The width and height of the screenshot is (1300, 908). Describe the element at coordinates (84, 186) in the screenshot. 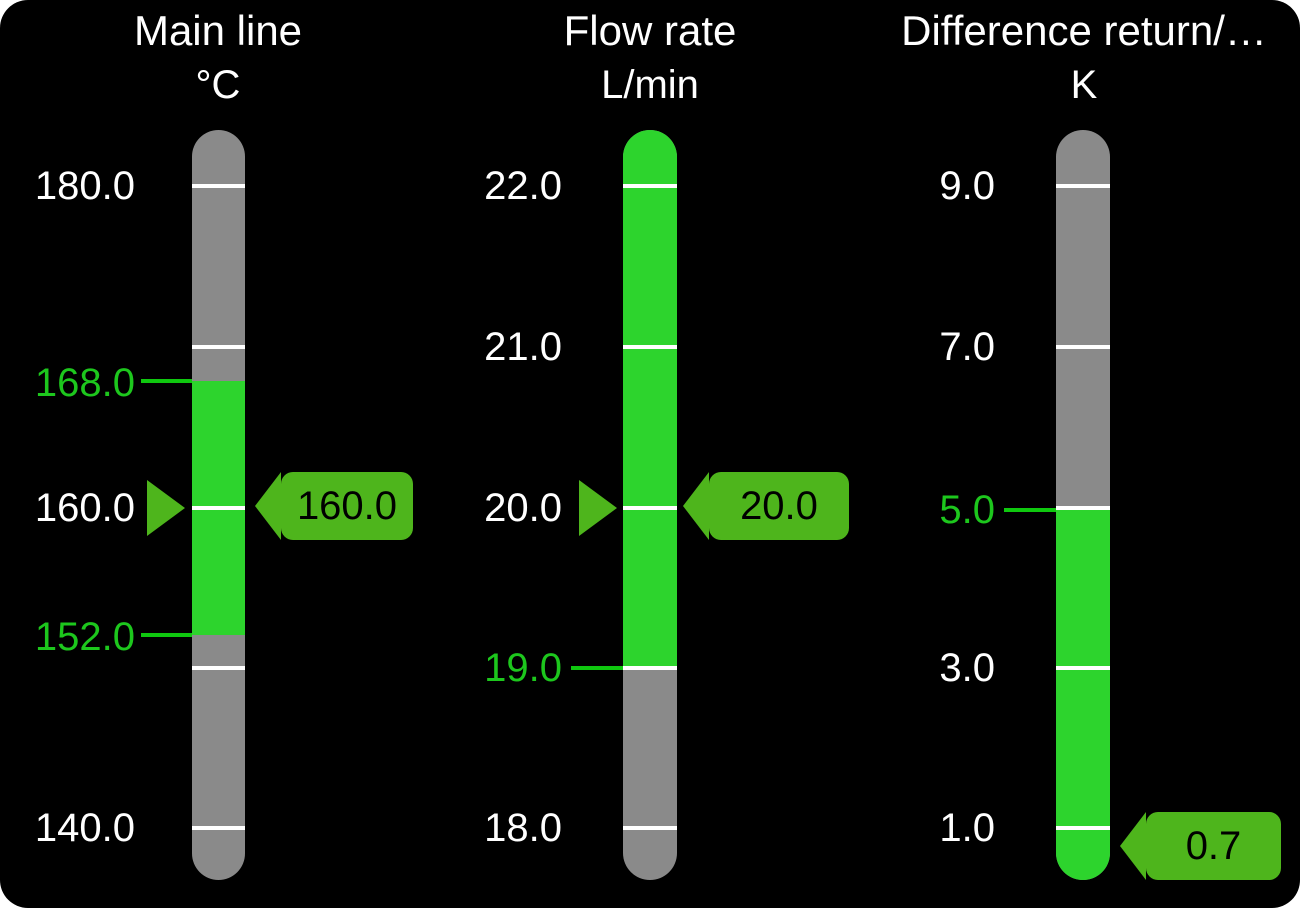

I see `scale-label: 180.0` at that location.